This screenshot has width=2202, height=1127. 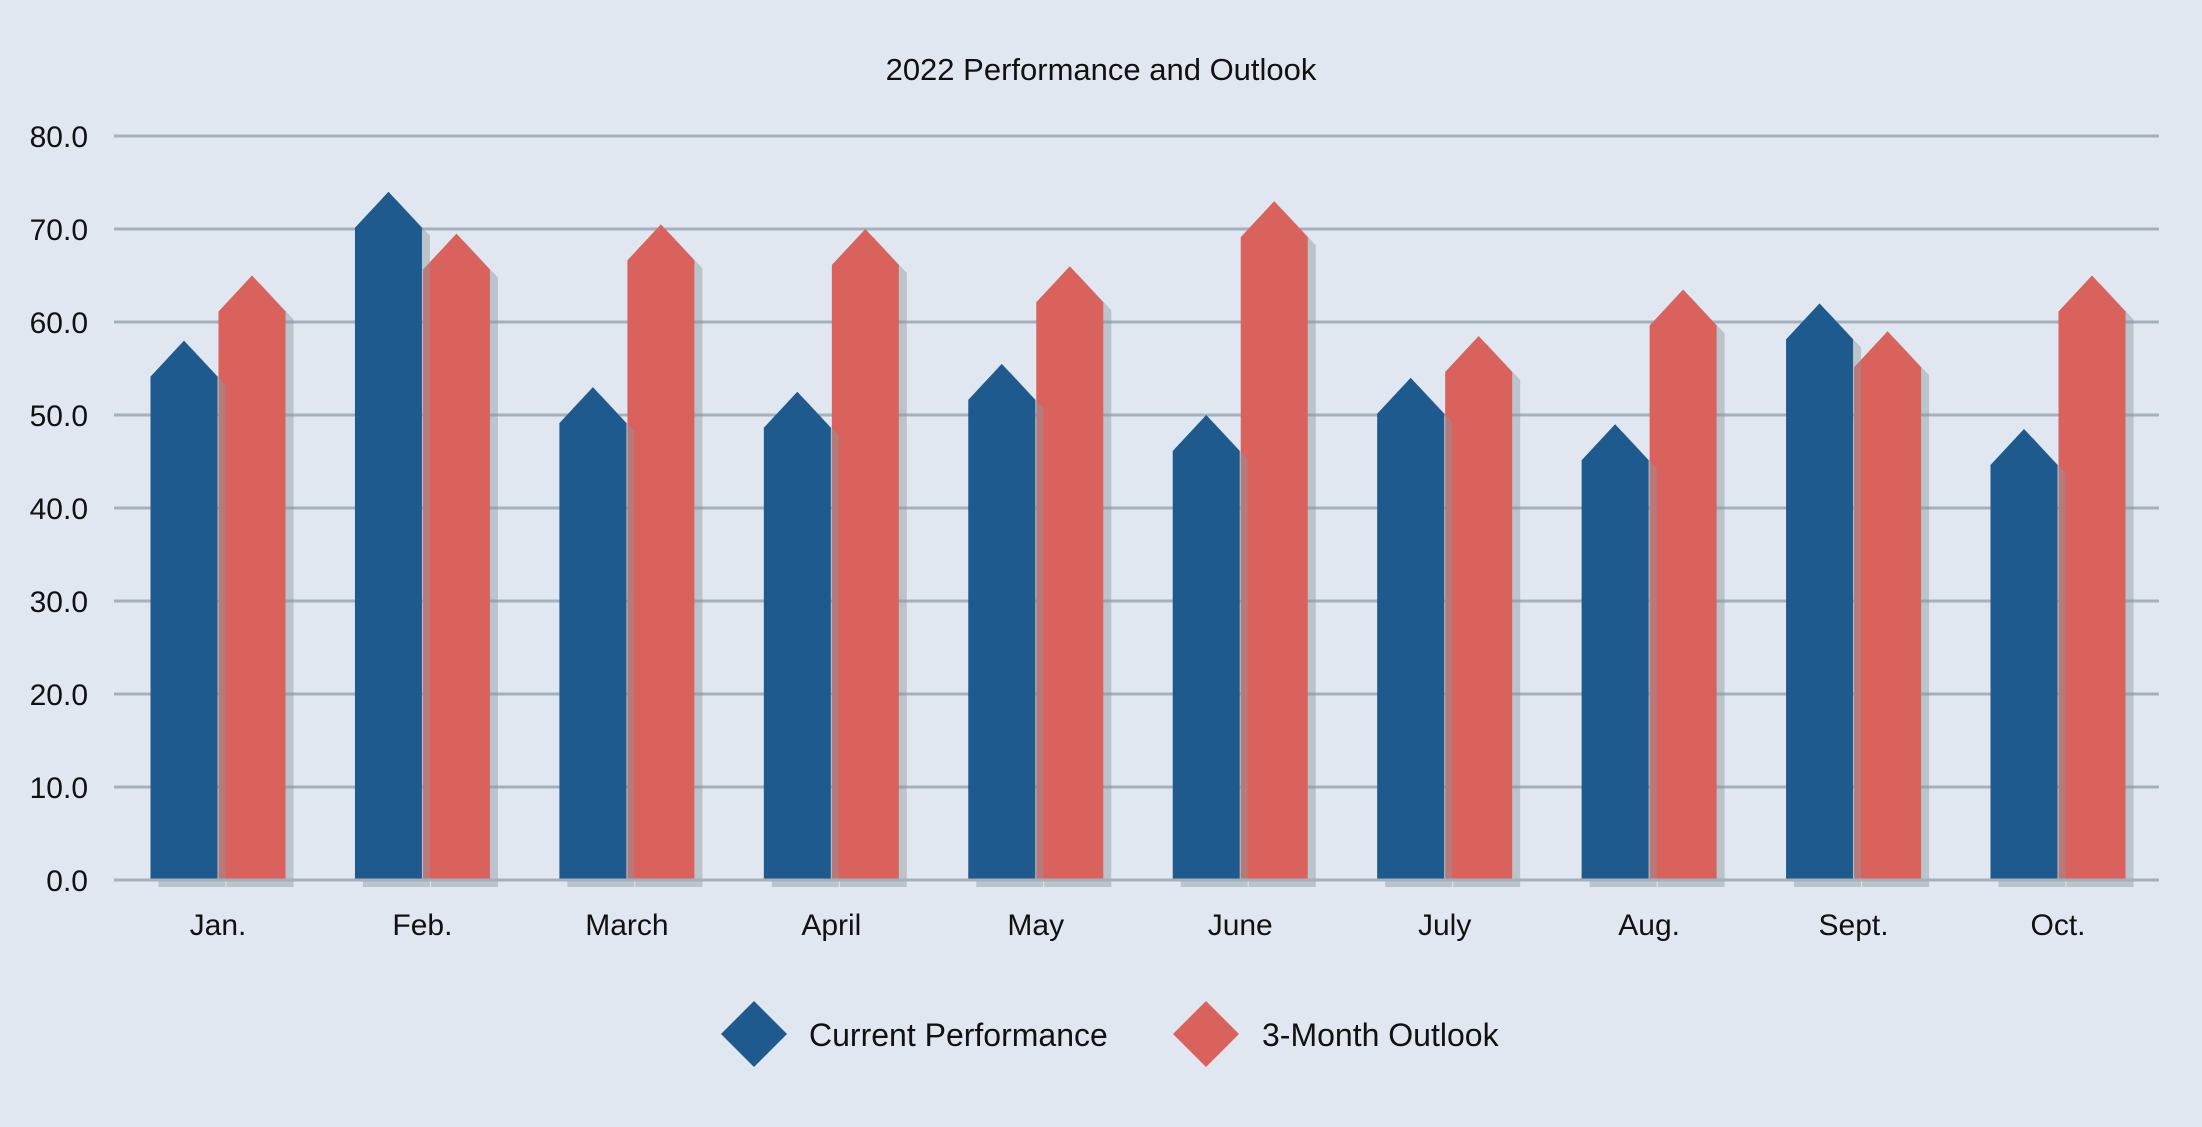 I want to click on legend-swatch-3-month-outlook, so click(x=1206, y=1034).